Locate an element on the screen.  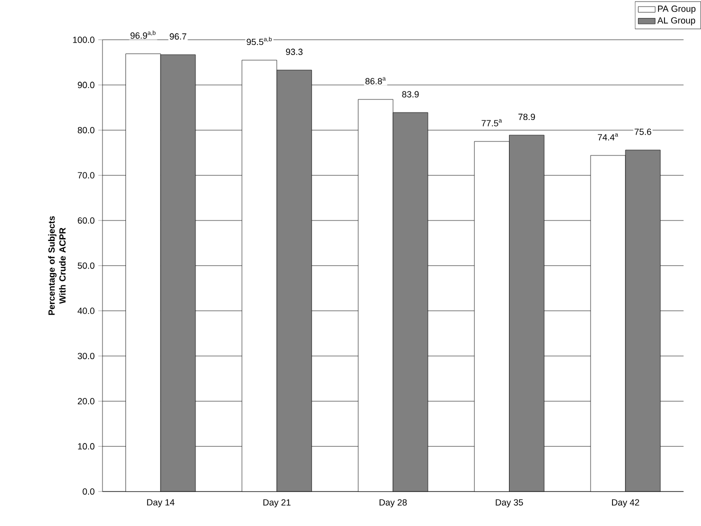
data-label: 95.5$^{a,b}$ is located at coordinates (259, 40).